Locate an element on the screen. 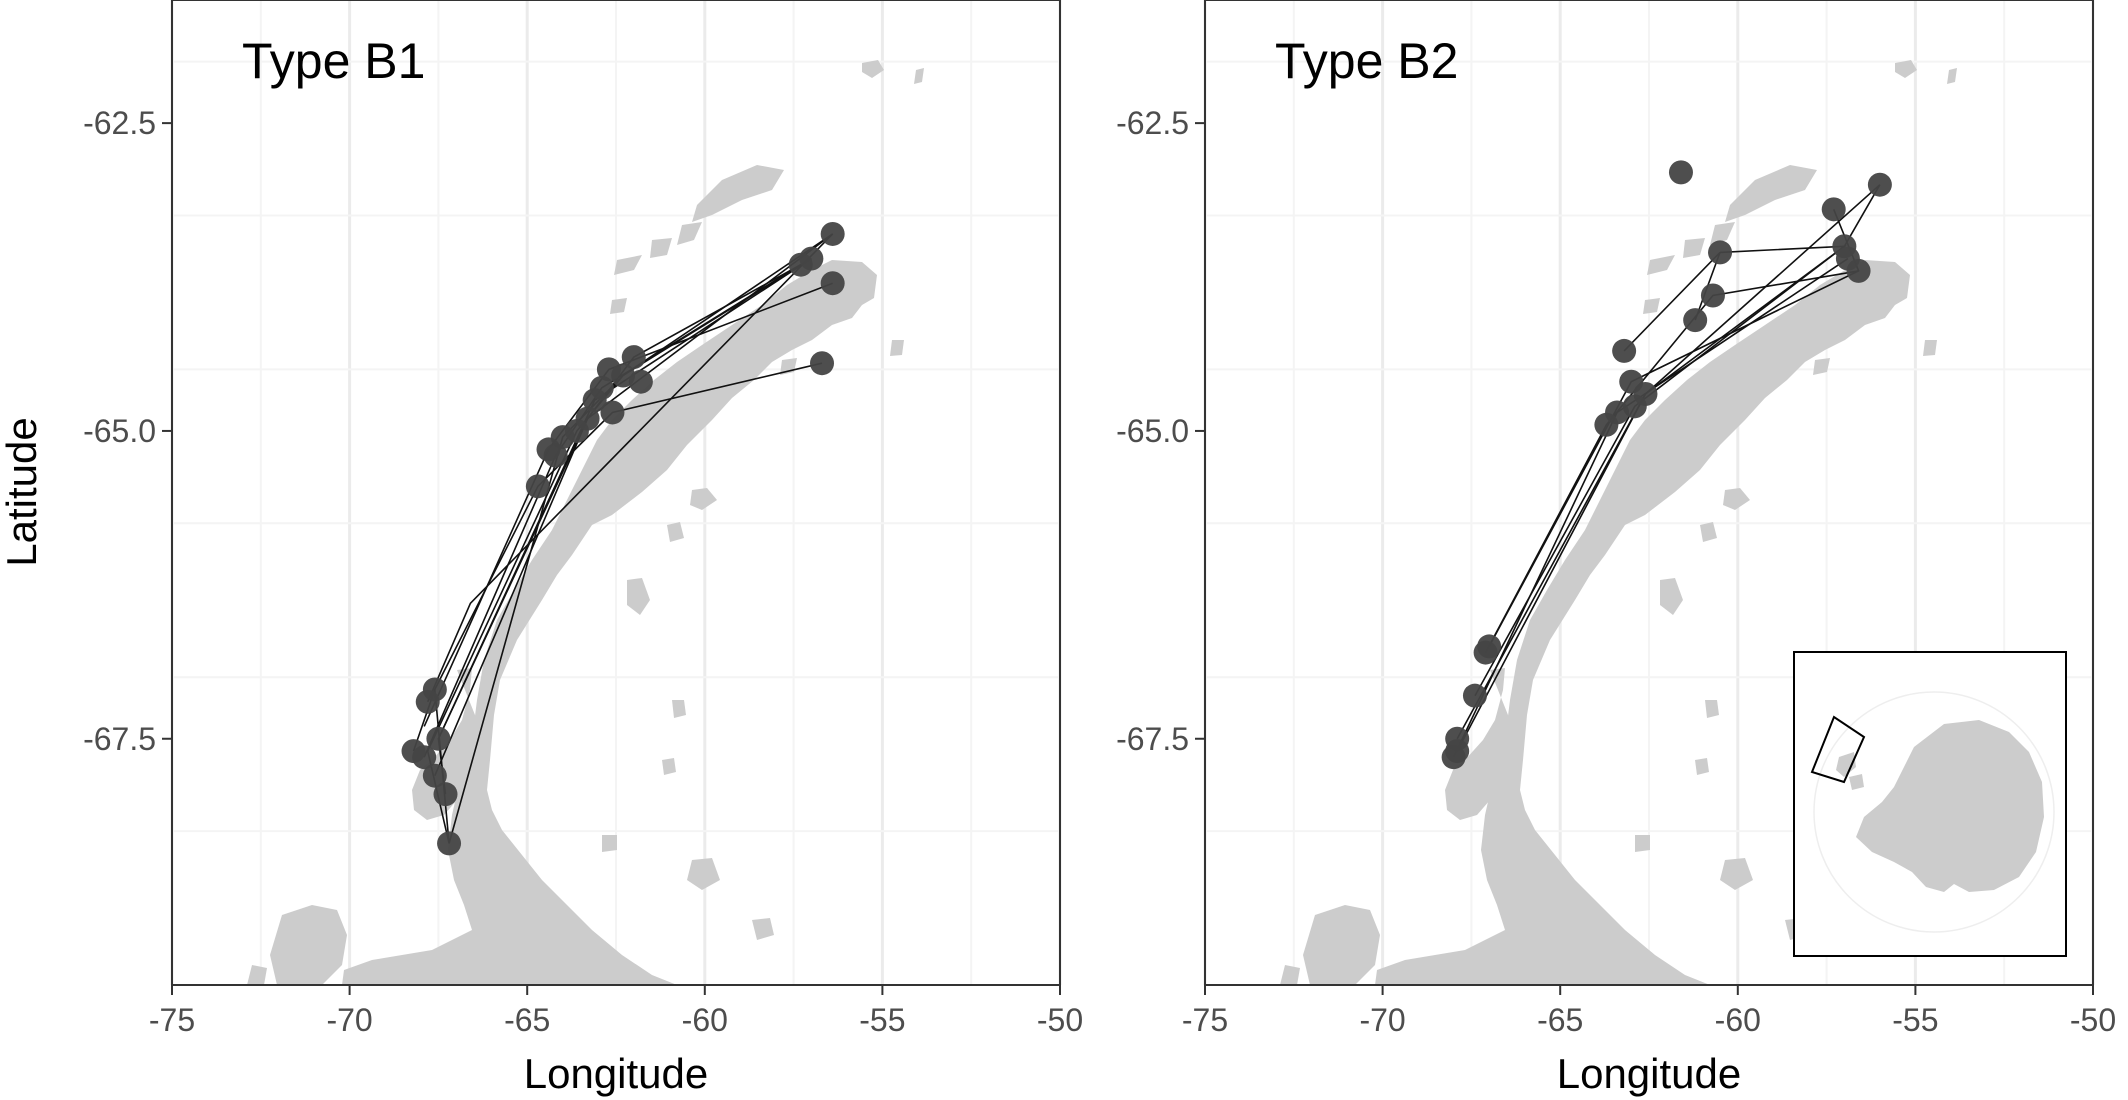 This screenshot has width=2128, height=1100. inset-locator-map is located at coordinates (1930, 804).